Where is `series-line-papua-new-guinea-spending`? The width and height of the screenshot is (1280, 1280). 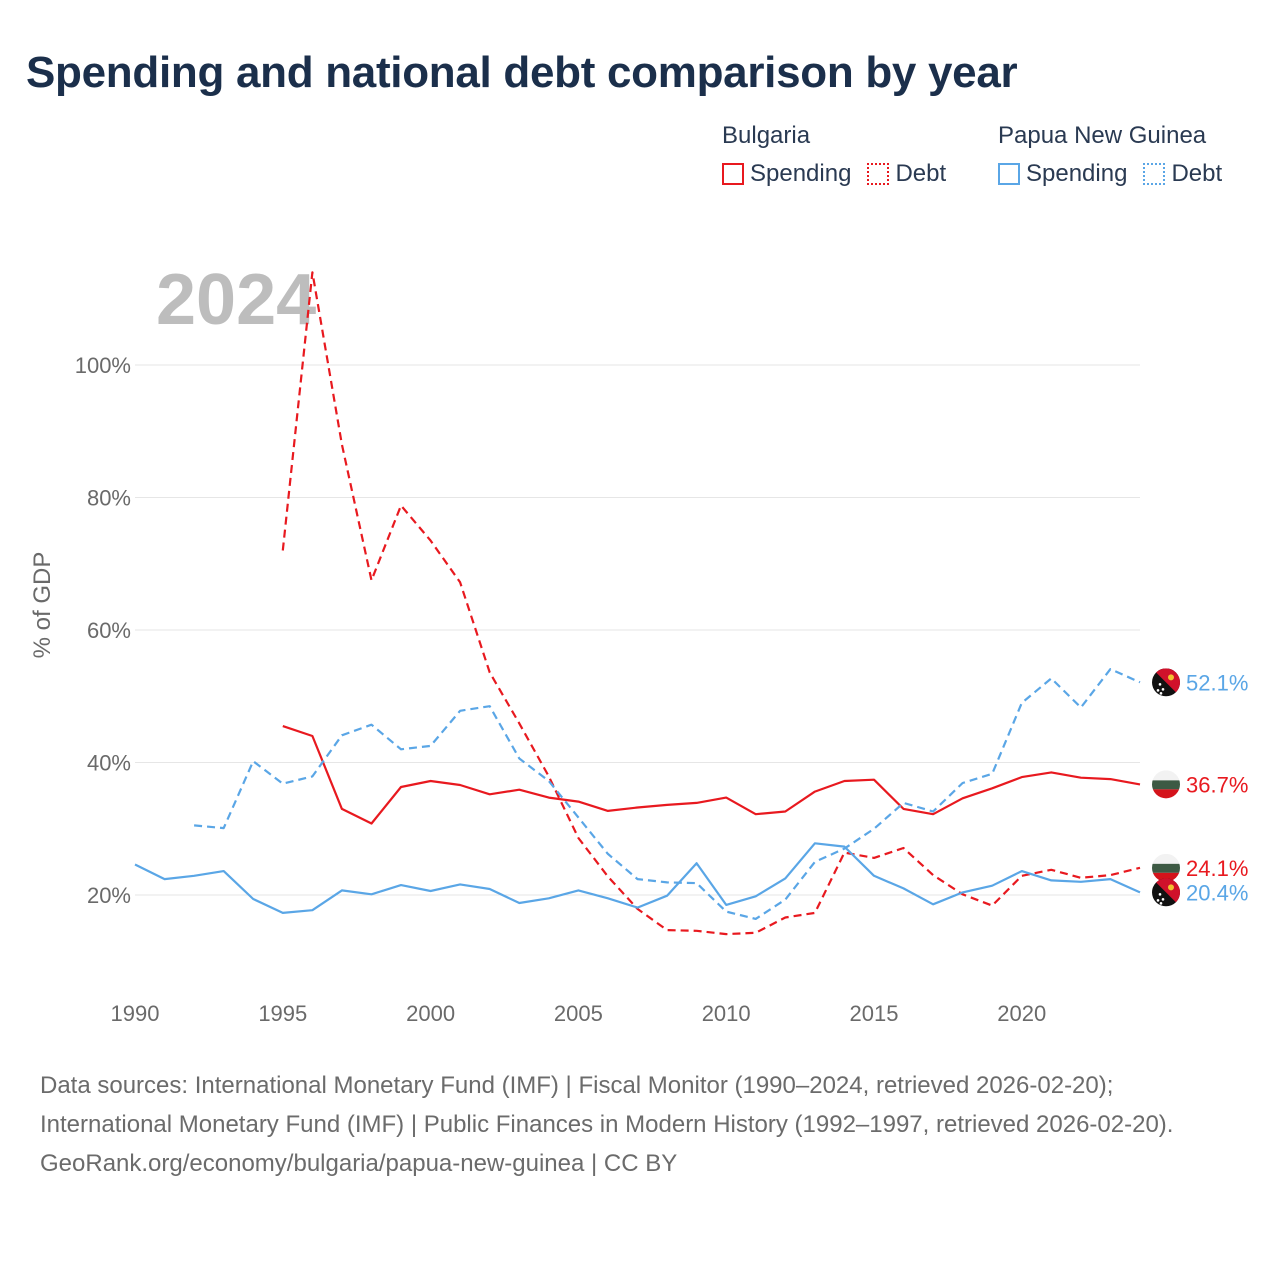 series-line-papua-new-guinea-spending is located at coordinates (637, 878).